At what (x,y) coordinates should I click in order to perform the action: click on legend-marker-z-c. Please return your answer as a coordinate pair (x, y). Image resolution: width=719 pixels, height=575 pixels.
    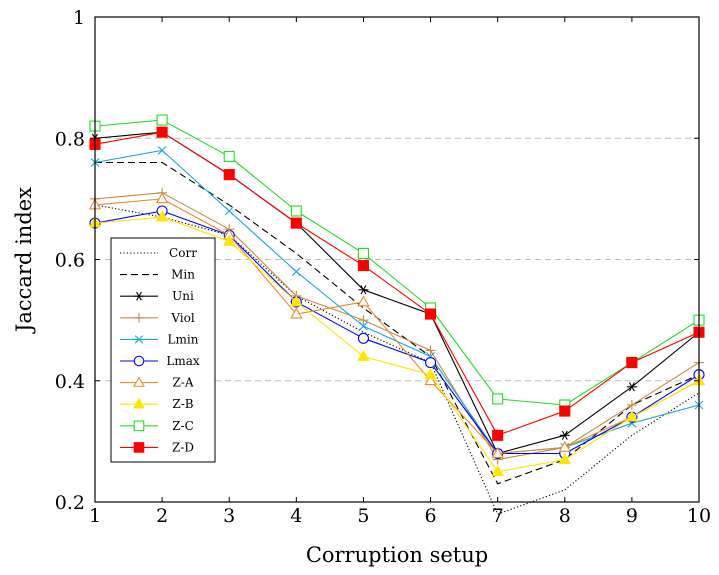
    Looking at the image, I should click on (139, 426).